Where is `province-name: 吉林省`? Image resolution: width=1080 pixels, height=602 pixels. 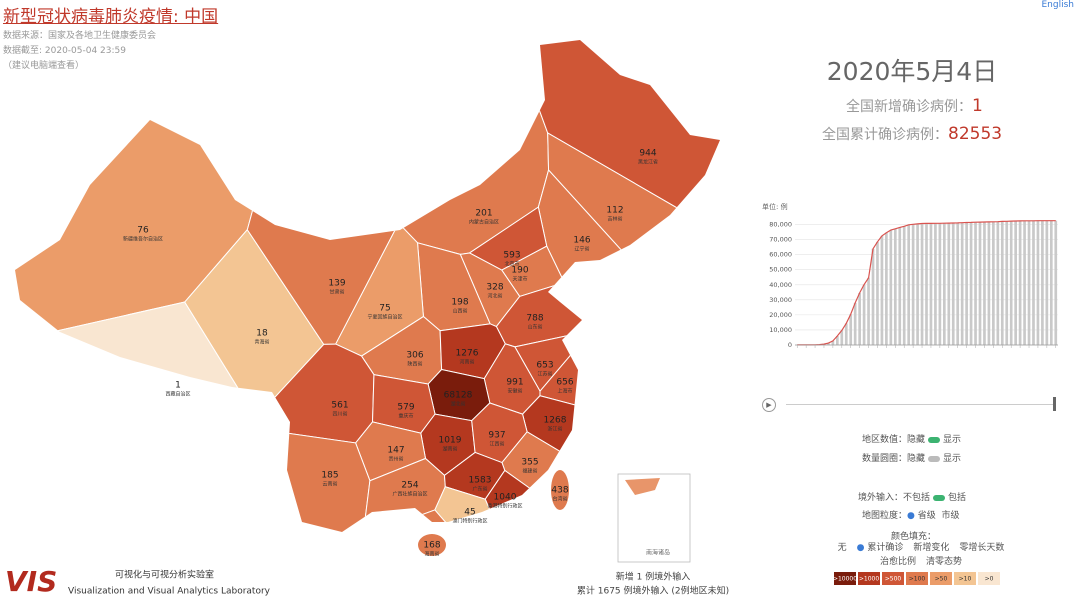 province-name: 吉林省 is located at coordinates (614, 219).